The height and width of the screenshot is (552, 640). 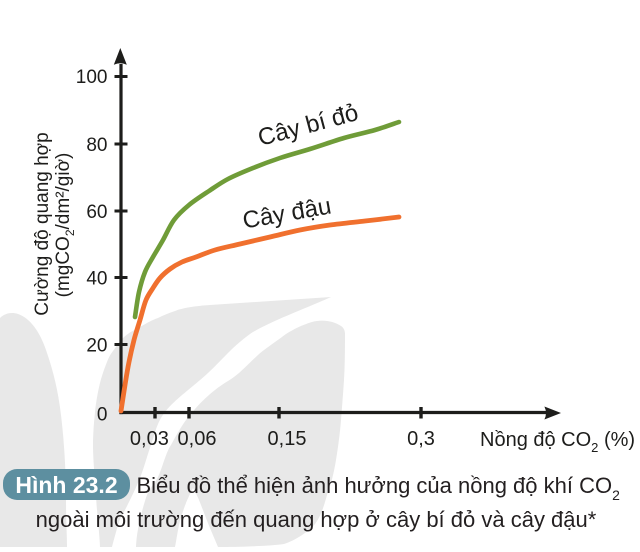 I want to click on svg-text: Hình 23.2, so click(x=66, y=485).